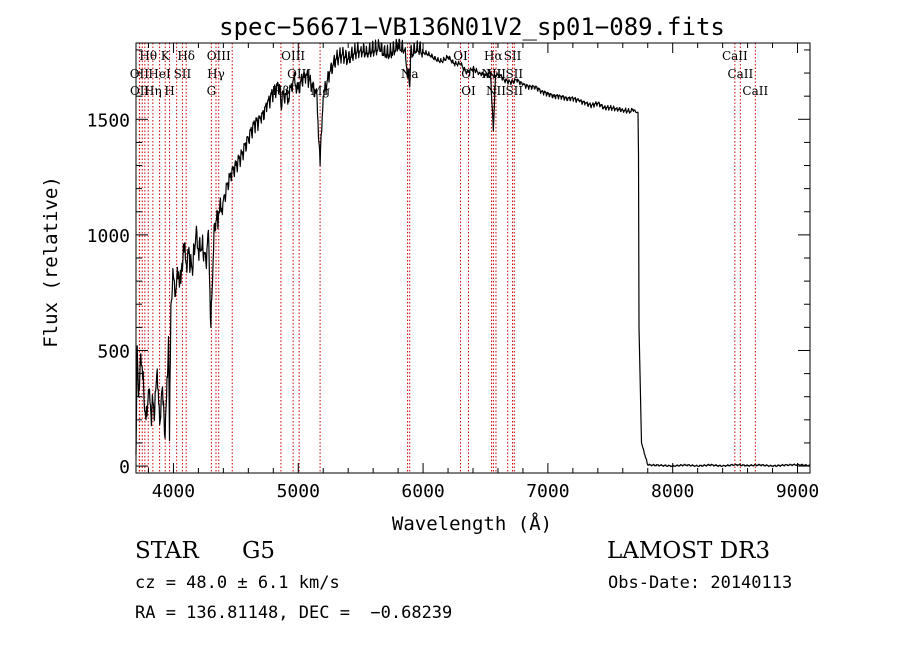  What do you see at coordinates (124, 467) in the screenshot?
I see `y-tick-label: 0` at bounding box center [124, 467].